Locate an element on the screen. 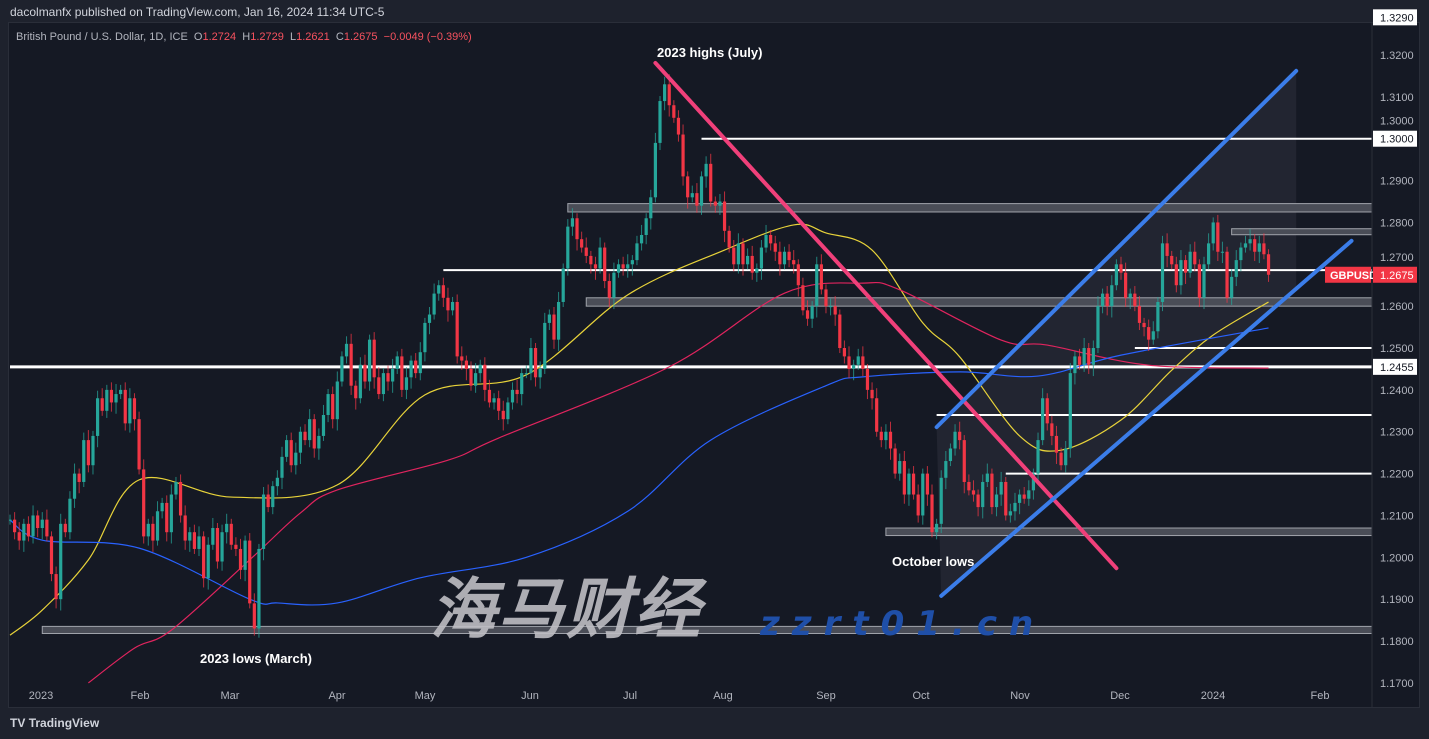 The height and width of the screenshot is (739, 1429). annotation-october-lows: October lows is located at coordinates (933, 561).